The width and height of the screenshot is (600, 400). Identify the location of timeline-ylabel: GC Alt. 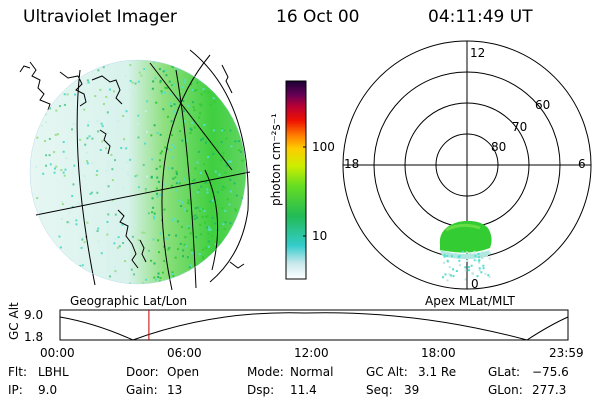
(14, 321).